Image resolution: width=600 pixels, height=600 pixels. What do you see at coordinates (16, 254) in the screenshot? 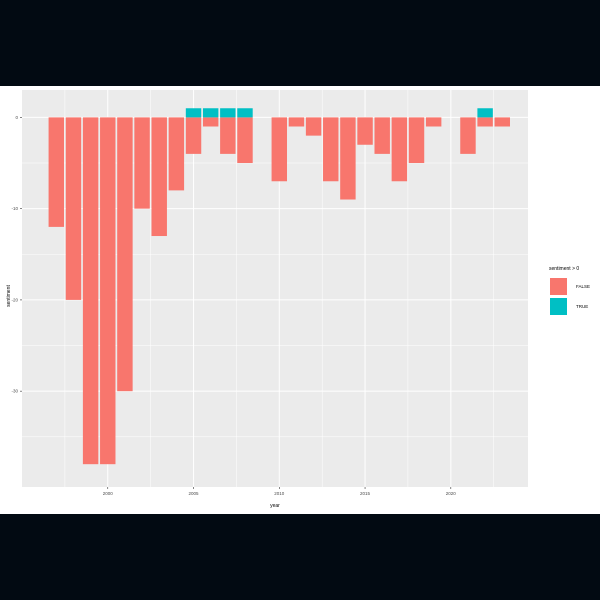
I see `y-axis: 0 -10 -20 -30` at bounding box center [16, 254].